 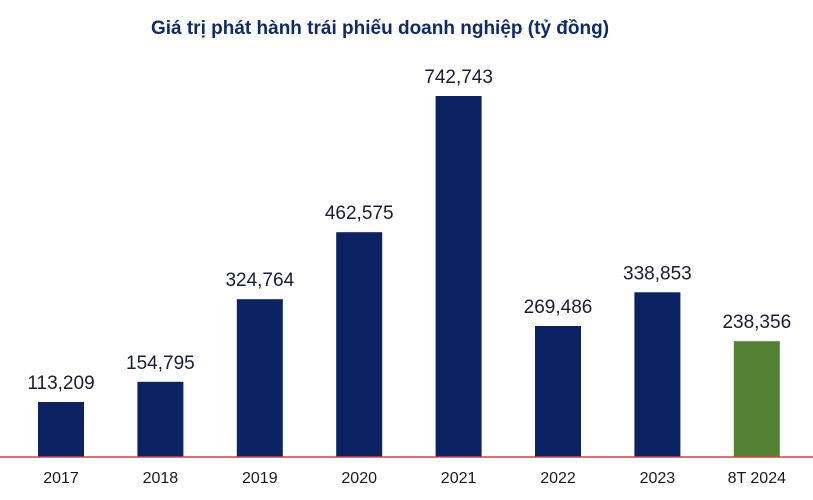 What do you see at coordinates (259, 378) in the screenshot?
I see `bar-2019` at bounding box center [259, 378].